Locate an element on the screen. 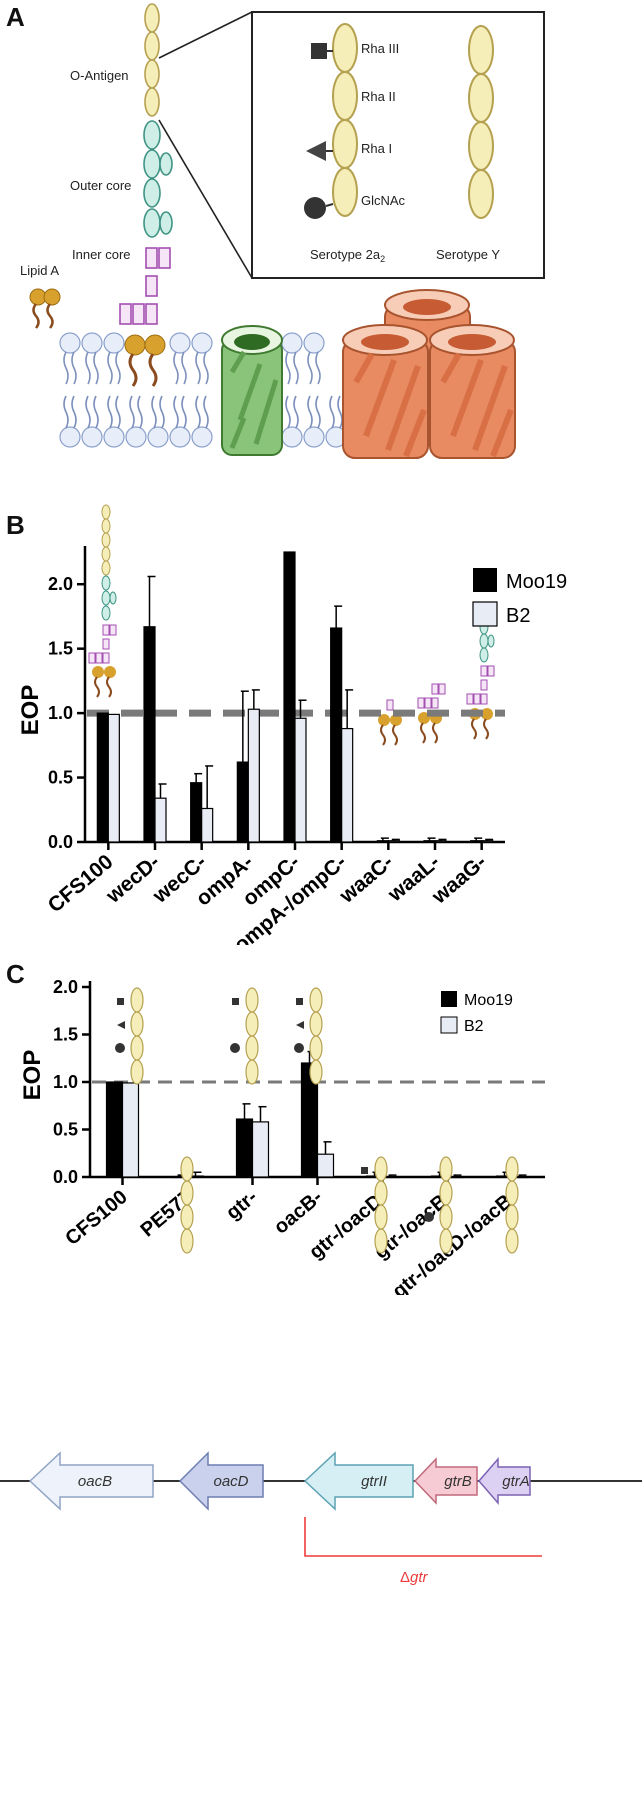 The height and width of the screenshot is (1819, 642). lipid-a-icon is located at coordinates (45, 308).